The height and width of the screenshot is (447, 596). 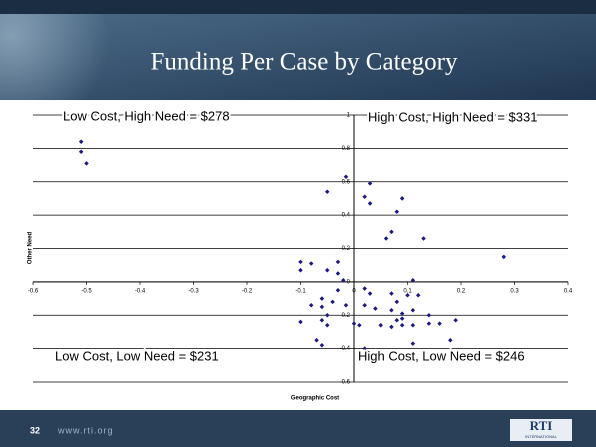 I want to click on y-tick-label: -0.2, so click(x=345, y=316).